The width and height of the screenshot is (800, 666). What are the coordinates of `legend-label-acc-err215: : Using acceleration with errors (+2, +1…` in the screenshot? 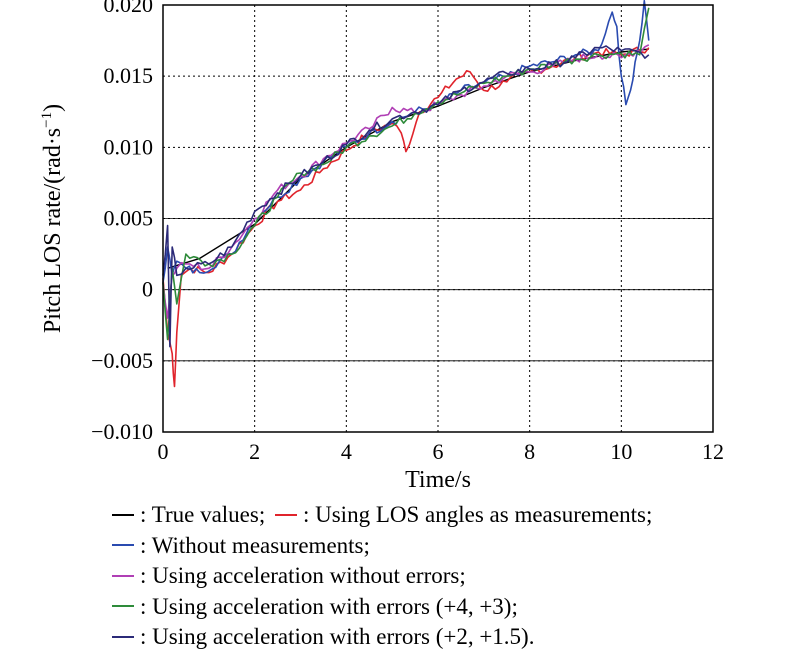 It's located at (337, 636).